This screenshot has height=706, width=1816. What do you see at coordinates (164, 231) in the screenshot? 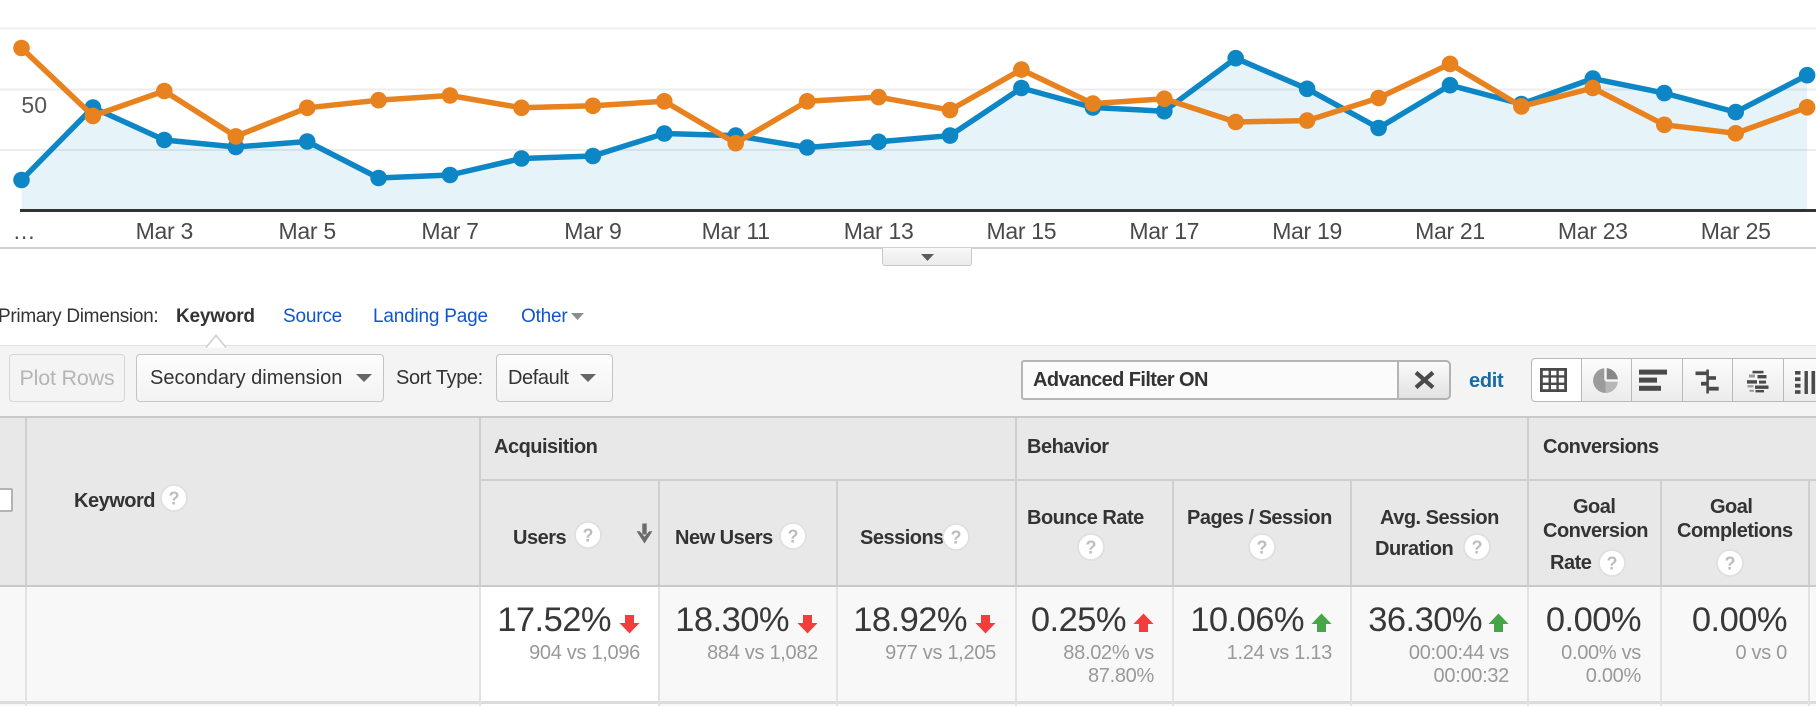
I see `svg-text: Mar 3` at bounding box center [164, 231].